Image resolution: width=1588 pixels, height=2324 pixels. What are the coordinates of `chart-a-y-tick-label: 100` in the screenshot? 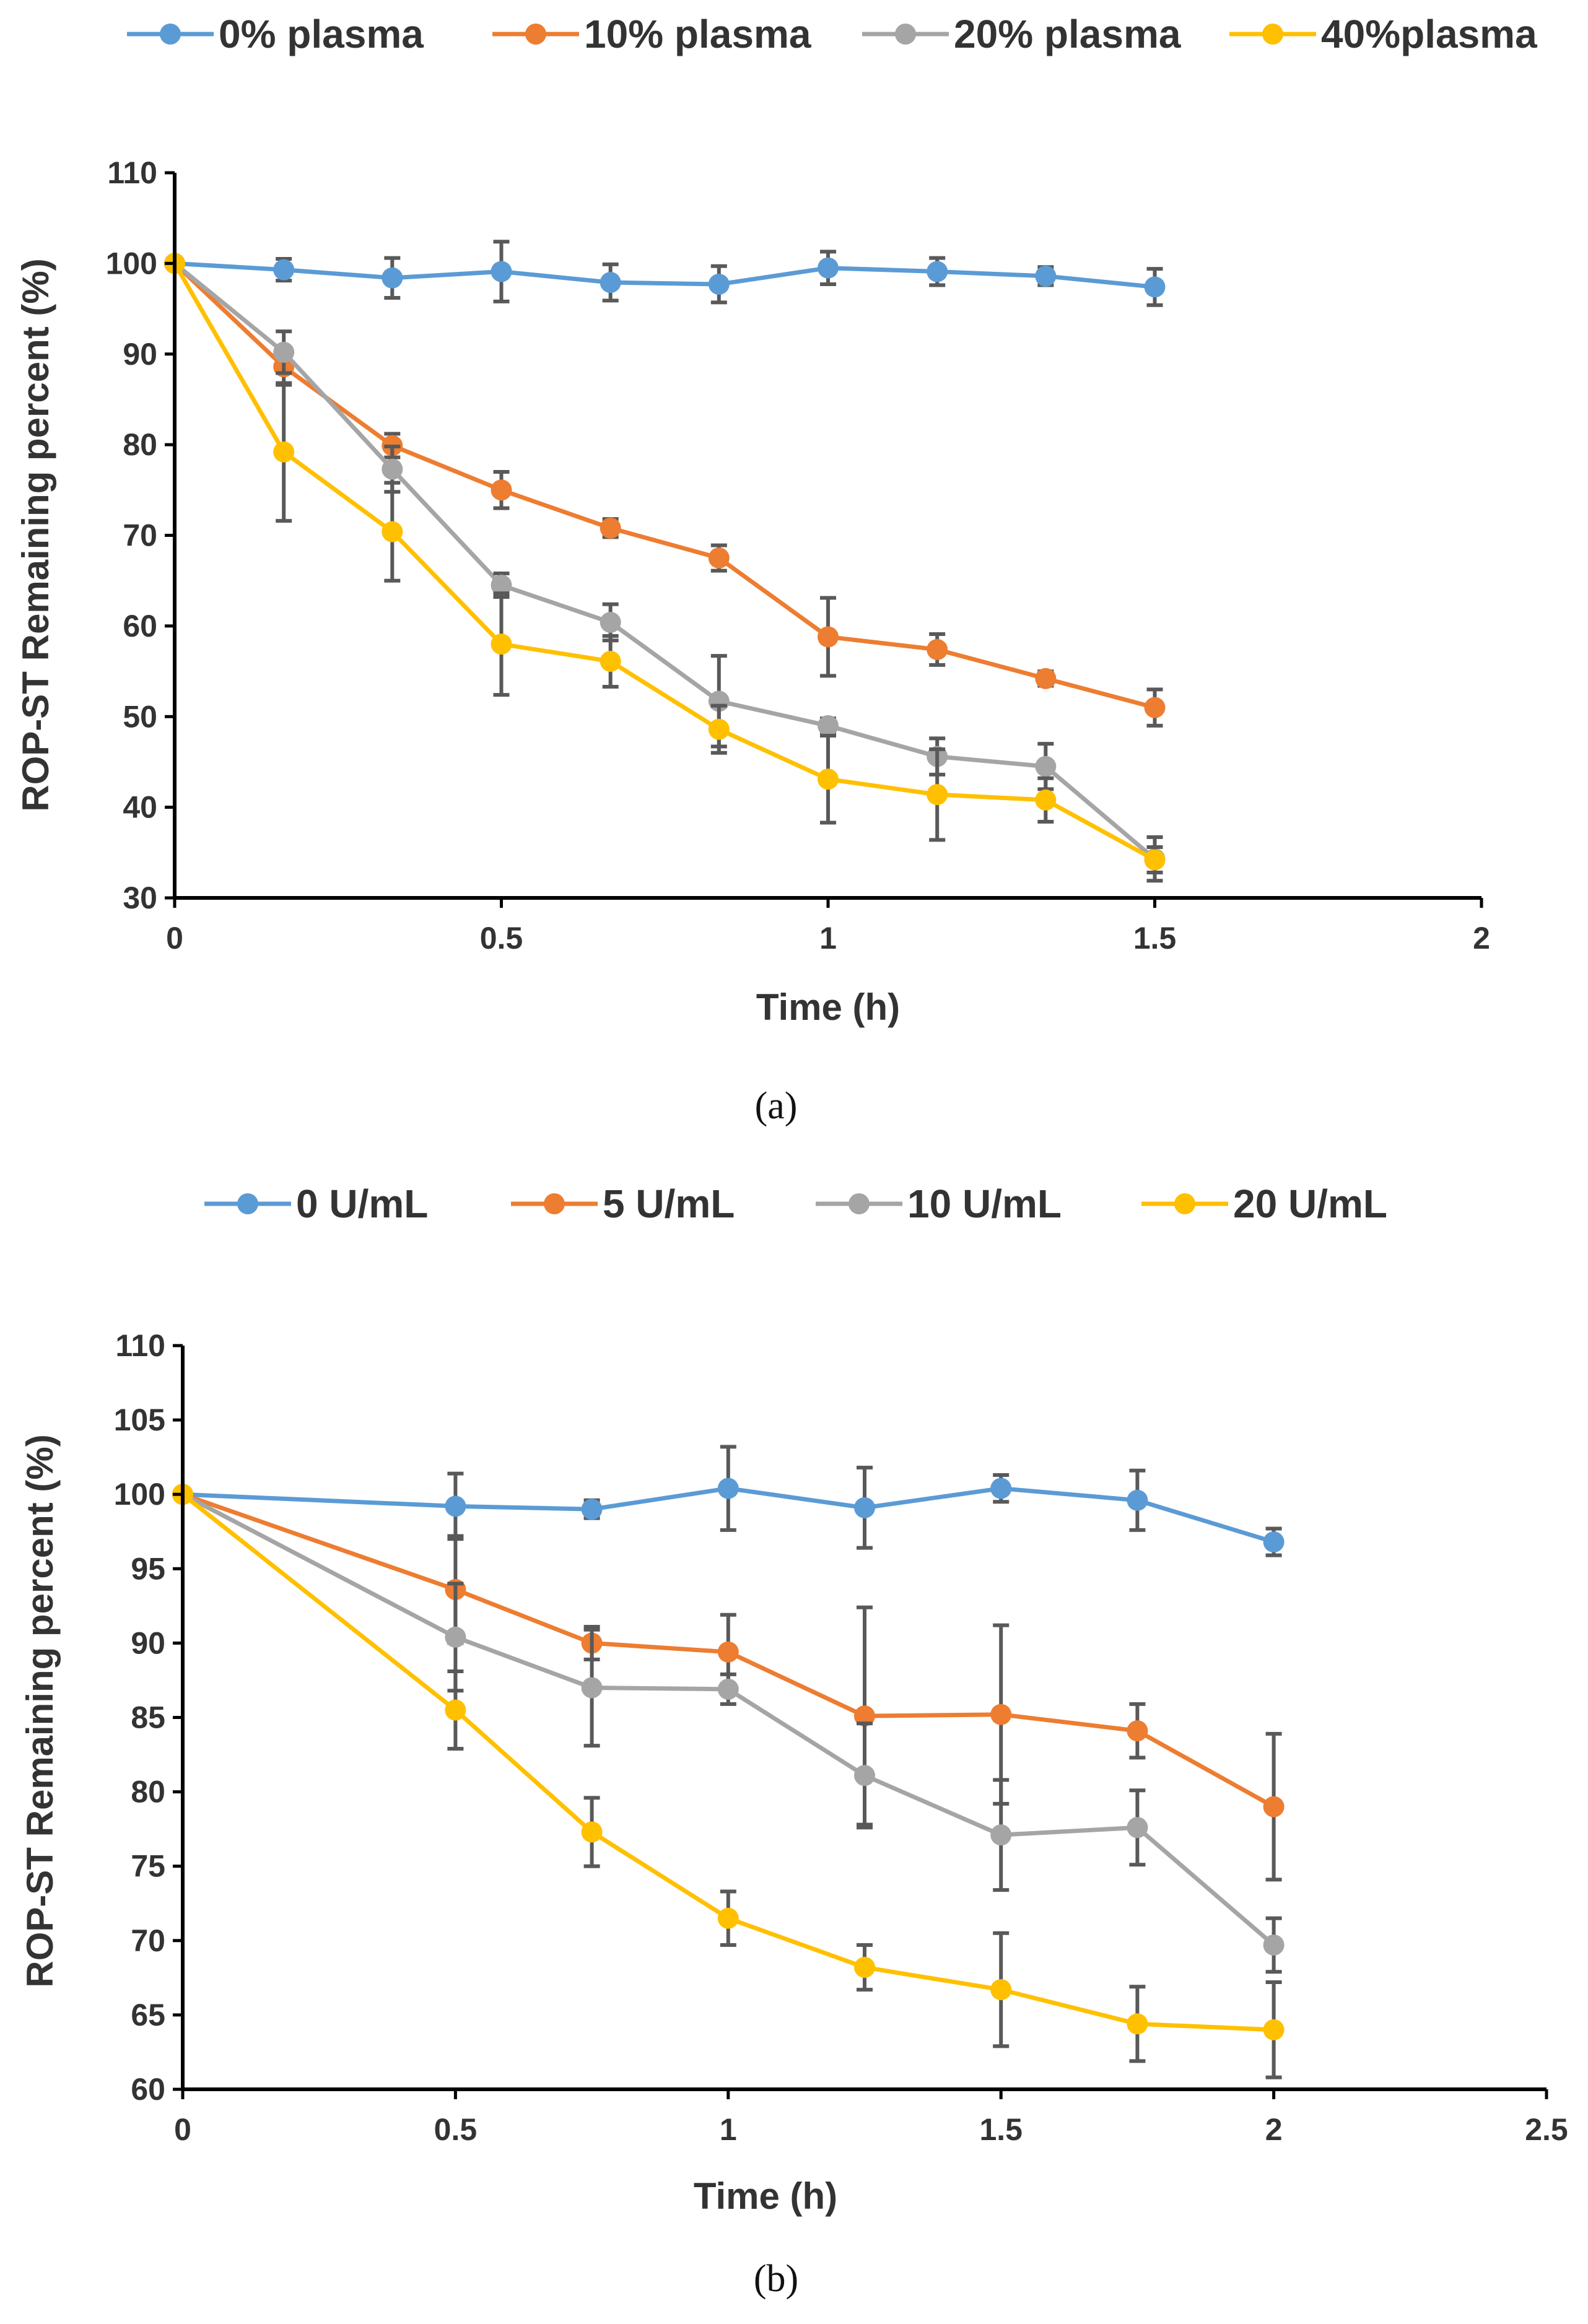 It's located at (131, 263).